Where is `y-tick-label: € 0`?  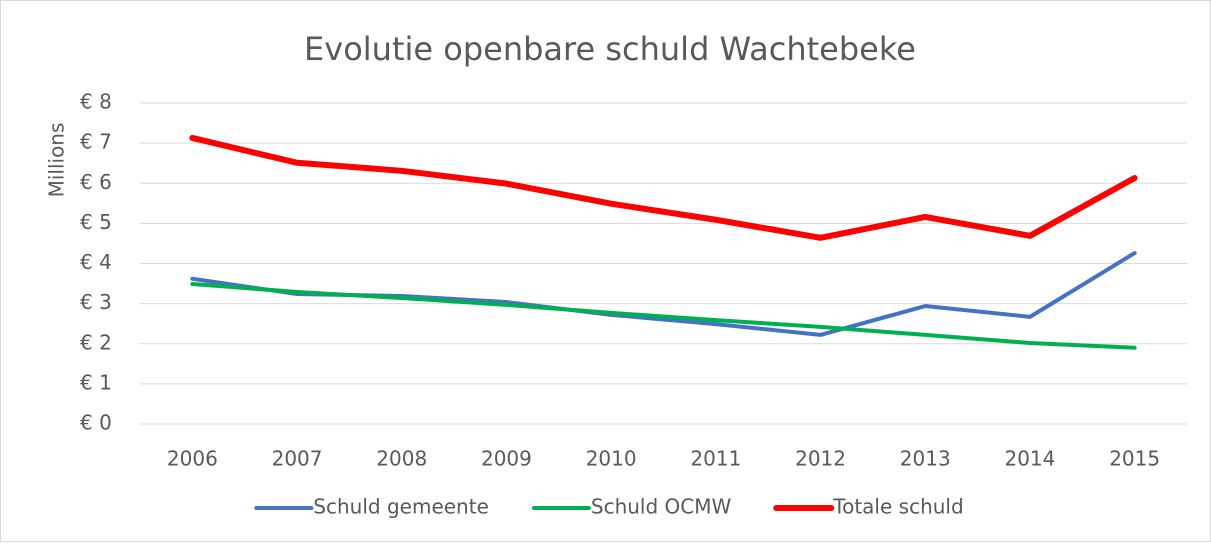 y-tick-label: € 0 is located at coordinates (96, 423).